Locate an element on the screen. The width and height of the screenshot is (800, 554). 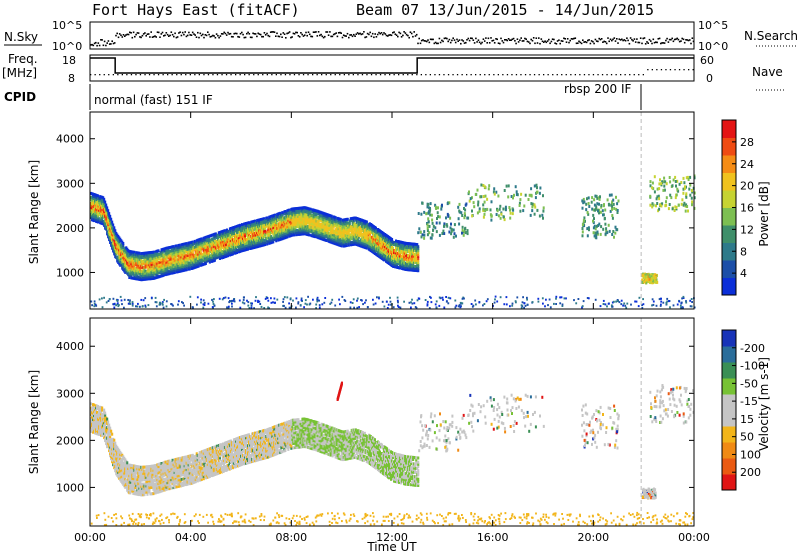
freq-tick-top: 18 is located at coordinates (69, 60).